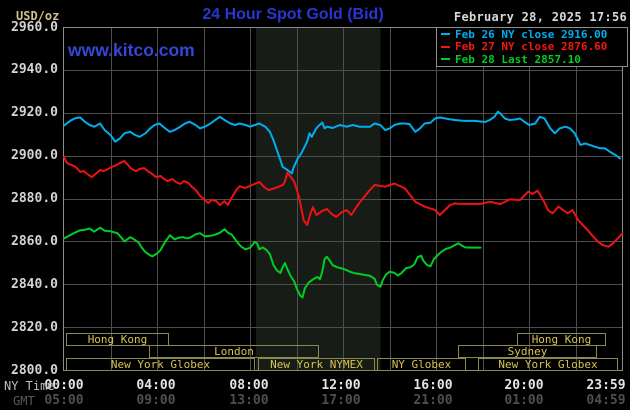 The height and width of the screenshot is (410, 630). What do you see at coordinates (316, 364) in the screenshot?
I see `session-box-new-york-nymex: New York NYMEX` at bounding box center [316, 364].